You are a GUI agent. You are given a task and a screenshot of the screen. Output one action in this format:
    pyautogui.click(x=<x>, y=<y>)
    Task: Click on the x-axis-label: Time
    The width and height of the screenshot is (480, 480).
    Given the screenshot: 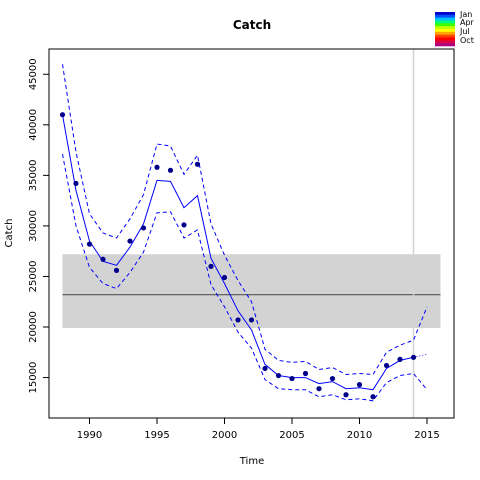 What is the action you would take?
    pyautogui.click(x=251, y=461)
    